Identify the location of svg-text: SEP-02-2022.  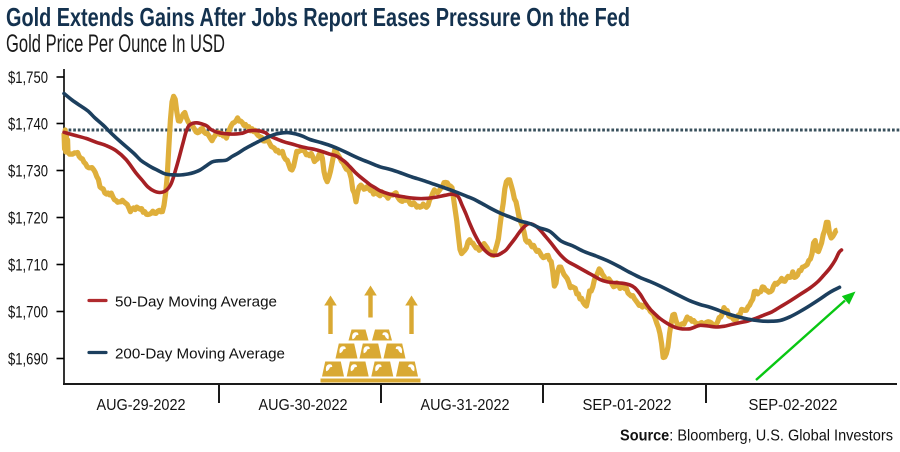
(793, 405).